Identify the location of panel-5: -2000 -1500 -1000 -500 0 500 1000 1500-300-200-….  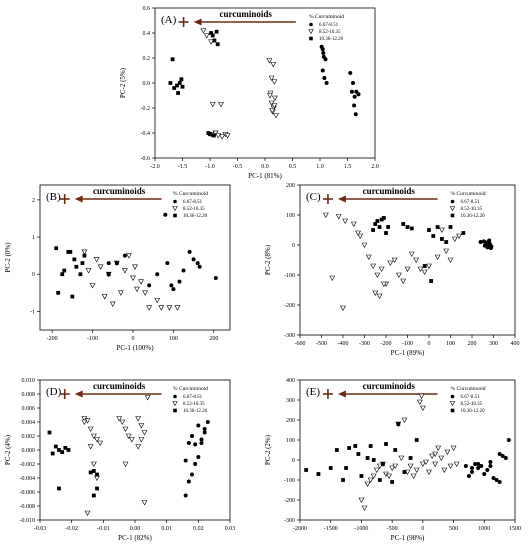
(392, 460).